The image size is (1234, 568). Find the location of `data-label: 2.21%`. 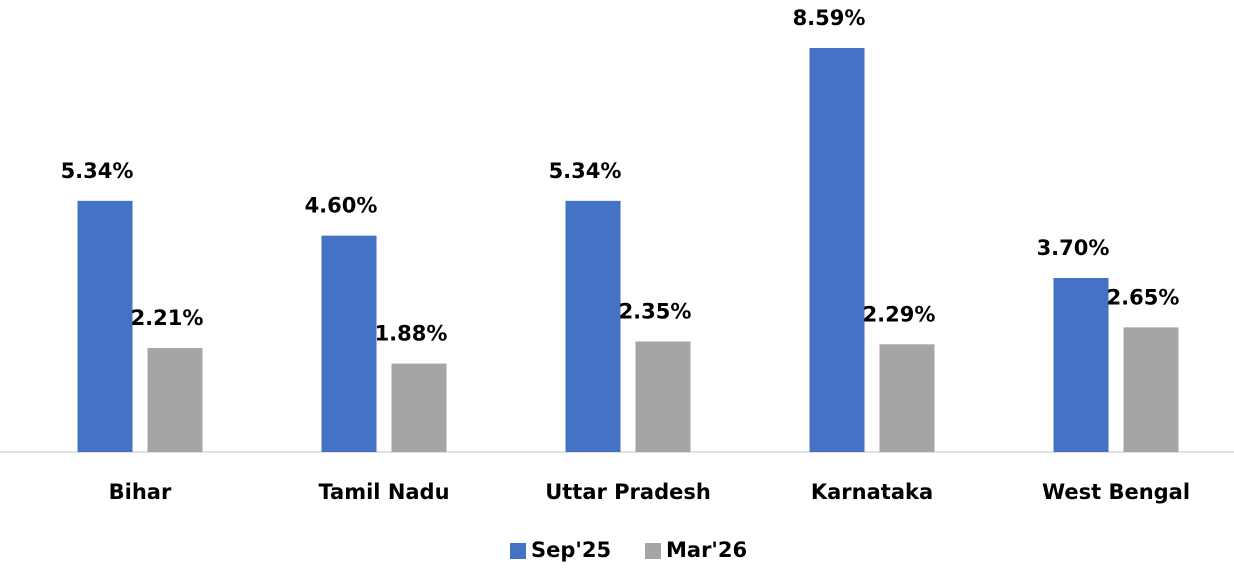

data-label: 2.21% is located at coordinates (167, 318).